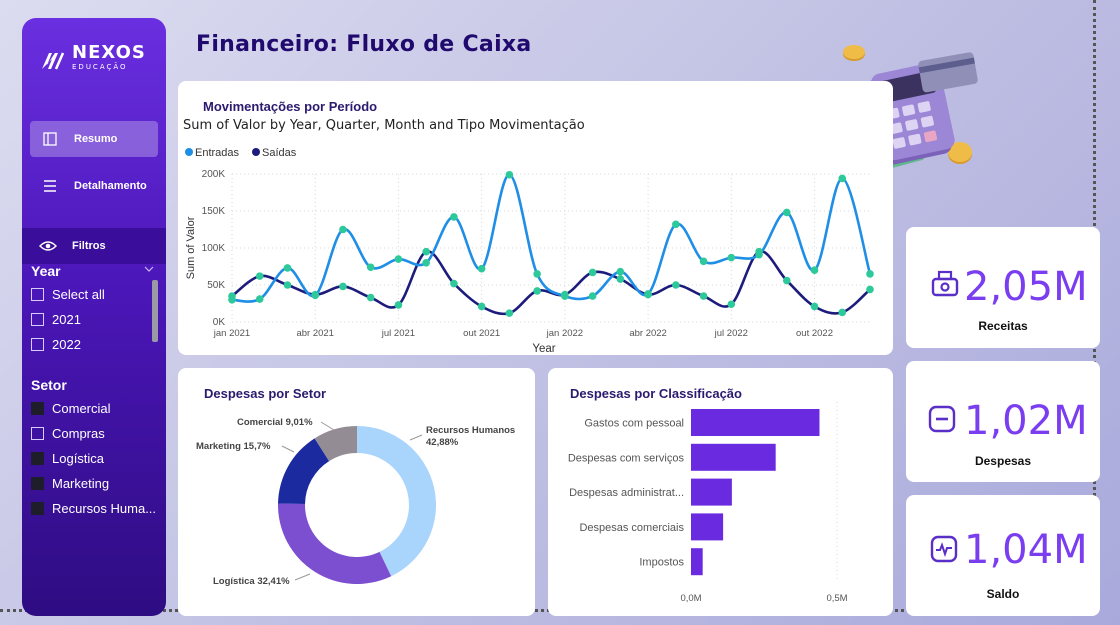  Describe the element at coordinates (1003, 421) in the screenshot. I see `kpi-card-despesas: 1,02M Despesas` at that location.